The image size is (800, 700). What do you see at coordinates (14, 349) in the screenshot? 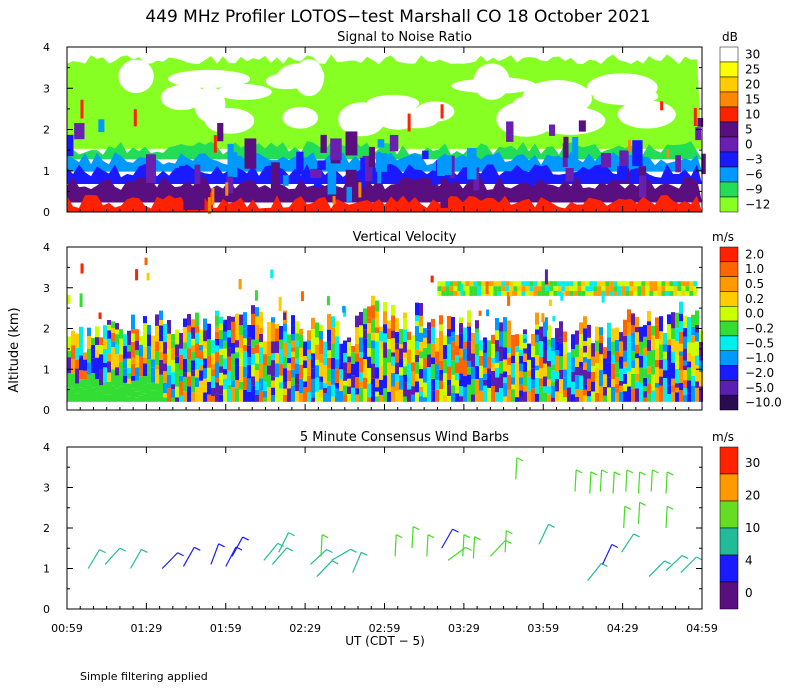
I see `y-axis-label: Altitude (km)` at bounding box center [14, 349].